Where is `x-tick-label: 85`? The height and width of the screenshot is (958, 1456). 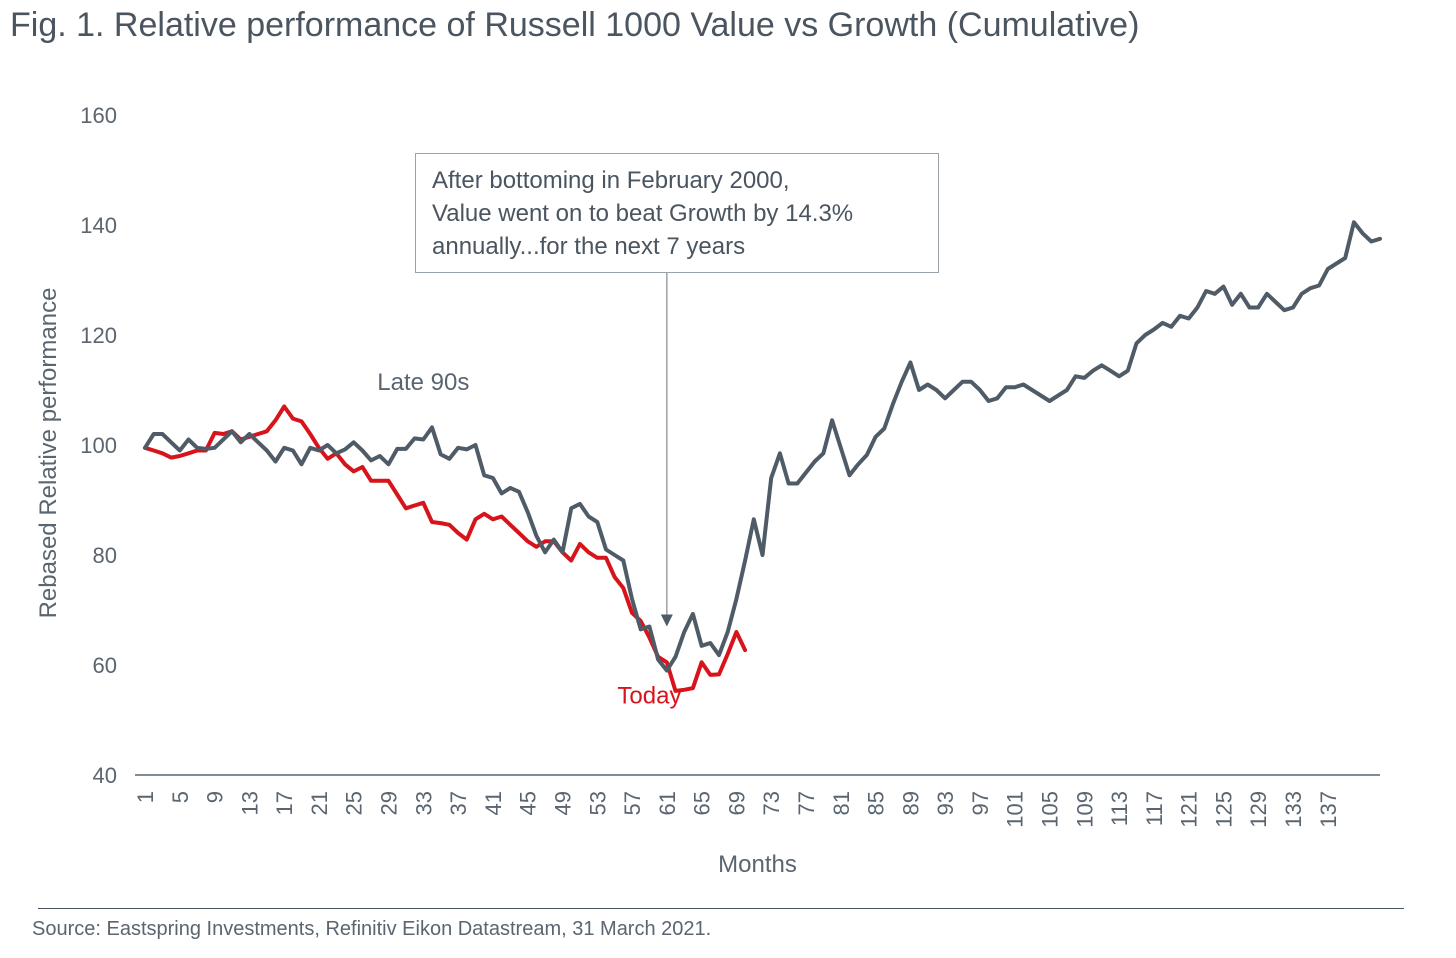 x-tick-label: 85 is located at coordinates (876, 803).